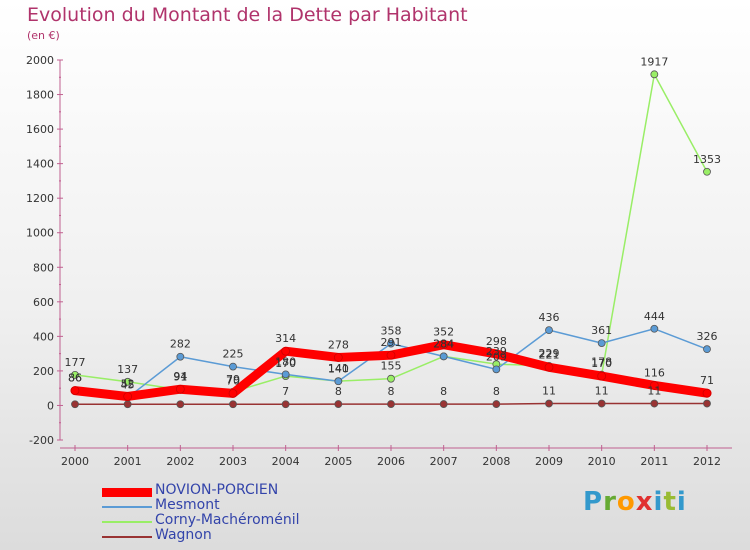 The height and width of the screenshot is (550, 750). Describe the element at coordinates (233, 354) in the screenshot. I see `data-label: 225` at that location.